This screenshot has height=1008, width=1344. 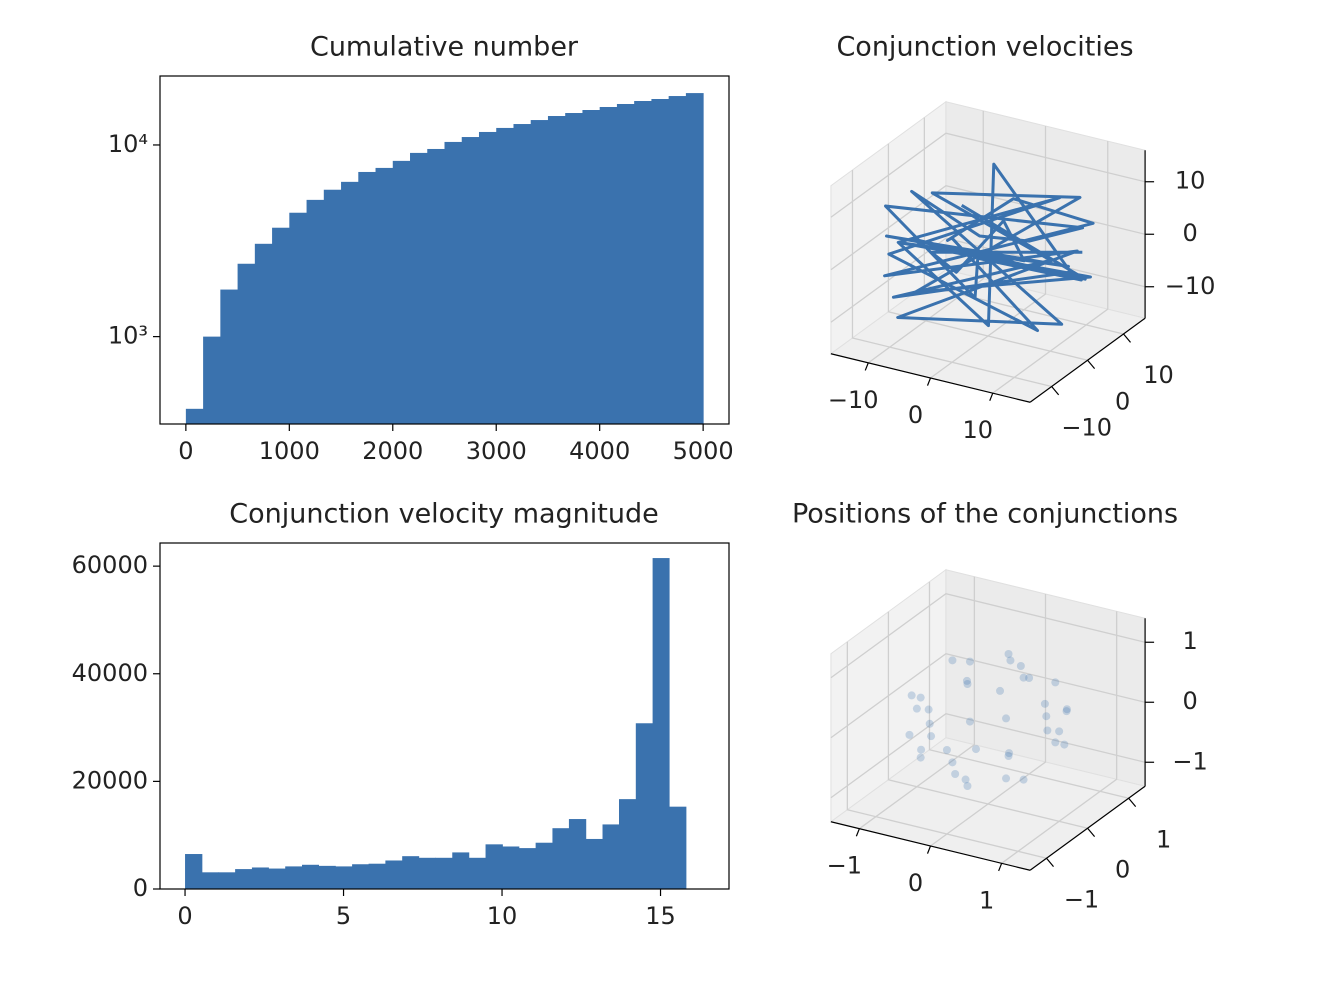 What do you see at coordinates (1189, 641) in the screenshot?
I see `z-tick-label: 1` at bounding box center [1189, 641].